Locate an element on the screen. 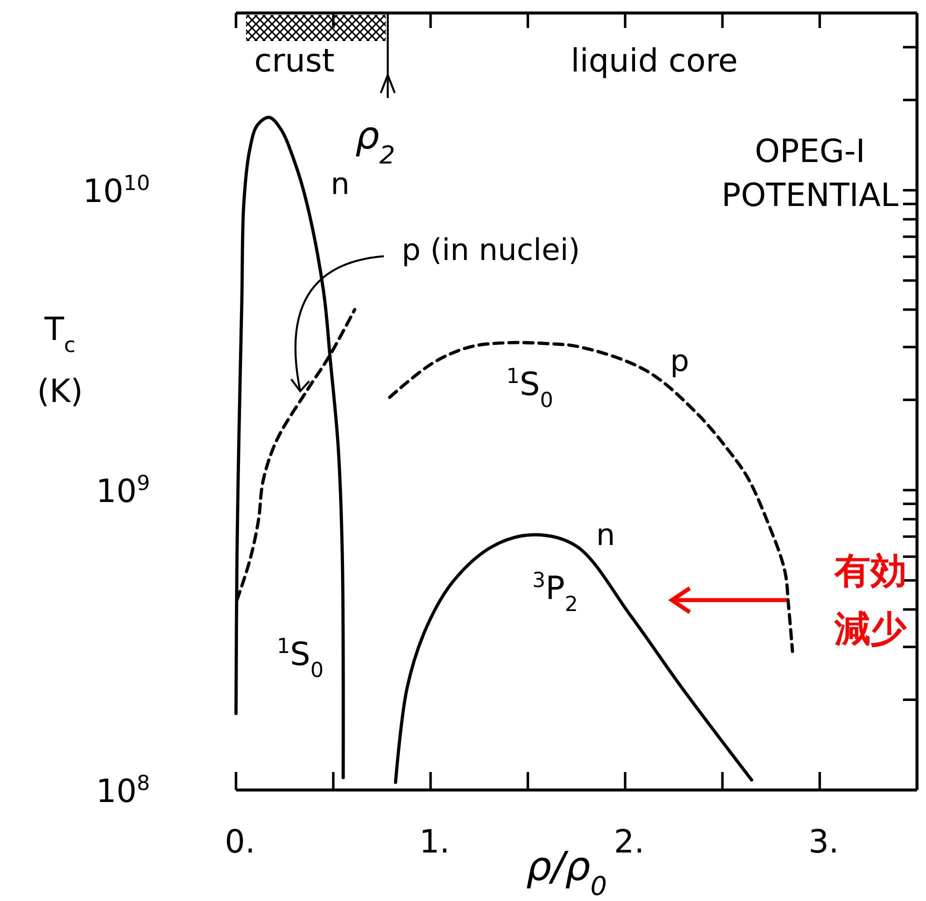  x-tick-label: 1. is located at coordinates (434, 841).